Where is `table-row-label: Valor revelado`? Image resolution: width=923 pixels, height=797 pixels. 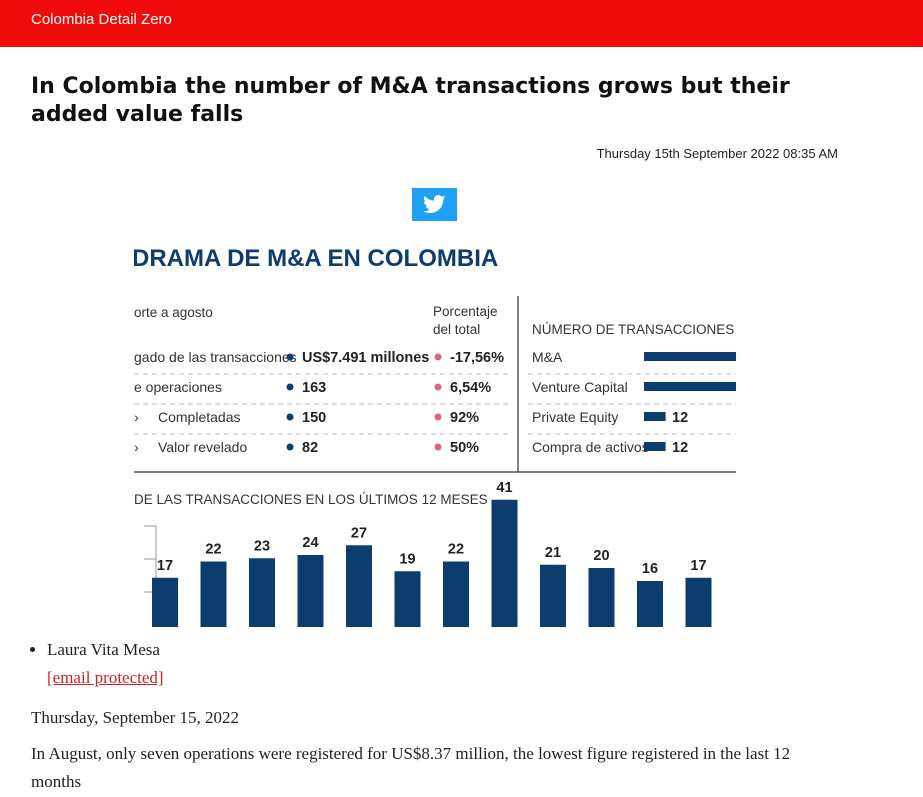 table-row-label: Valor revelado is located at coordinates (202, 447).